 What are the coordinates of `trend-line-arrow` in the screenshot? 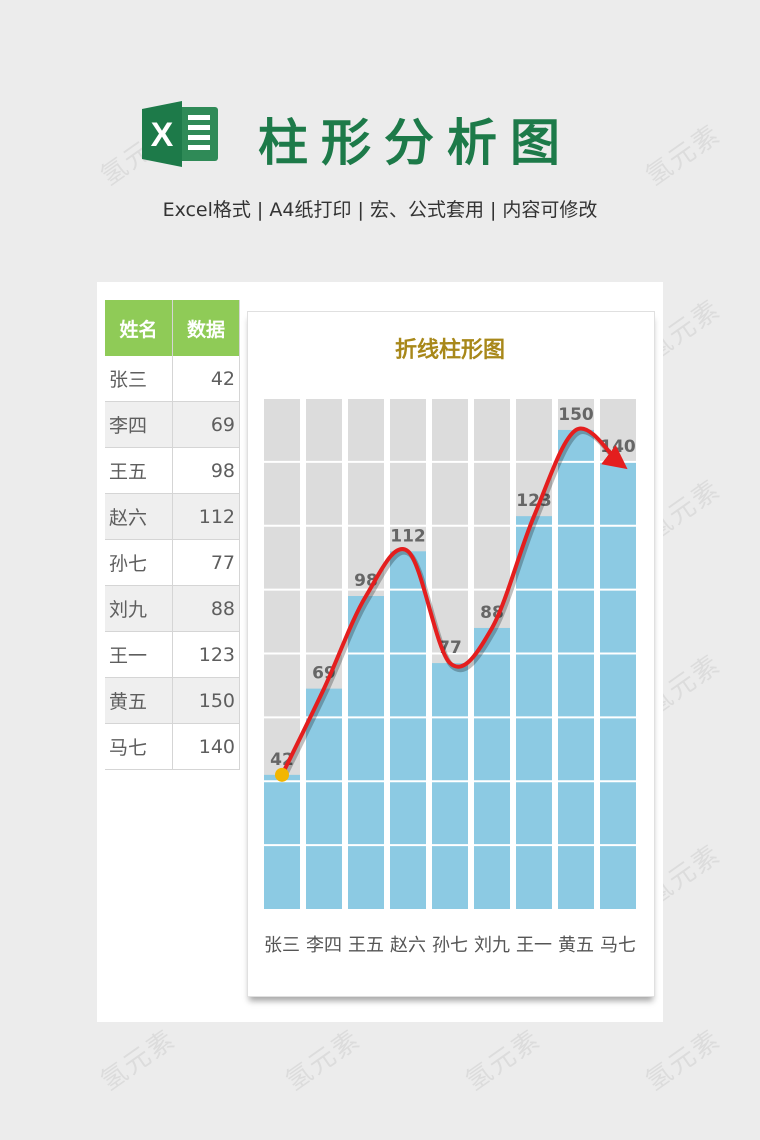 It's located at (454, 601).